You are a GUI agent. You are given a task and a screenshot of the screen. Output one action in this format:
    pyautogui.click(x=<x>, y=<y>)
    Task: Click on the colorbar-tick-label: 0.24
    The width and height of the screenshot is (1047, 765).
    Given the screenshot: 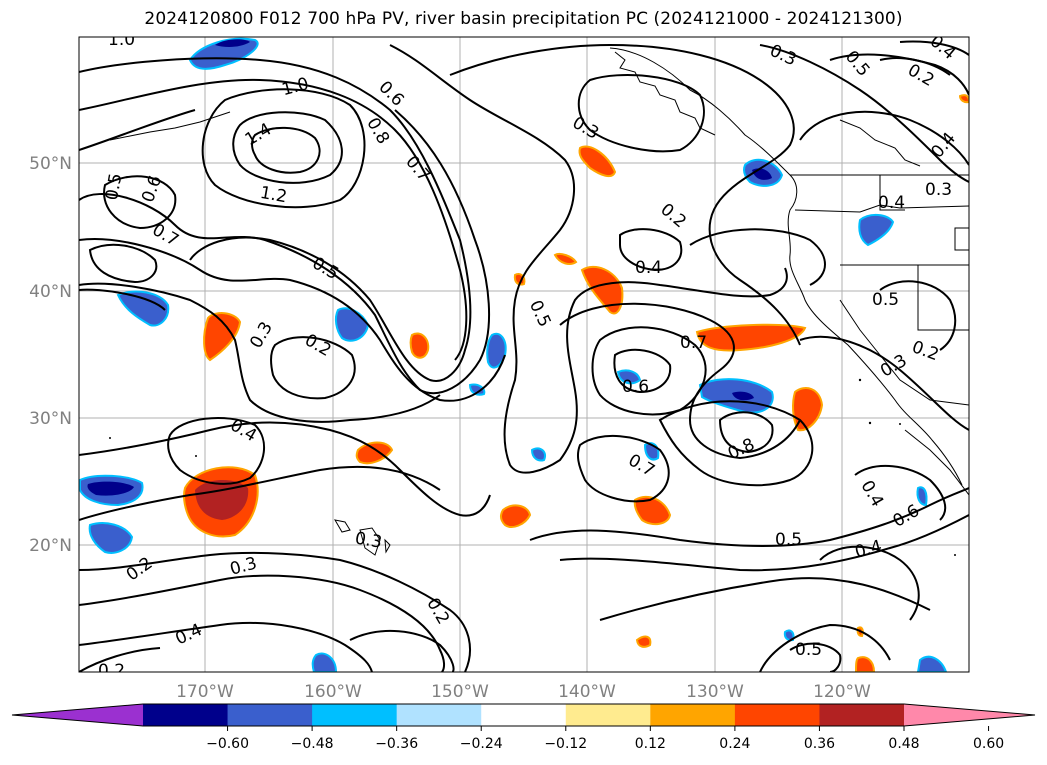 What is the action you would take?
    pyautogui.click(x=734, y=744)
    